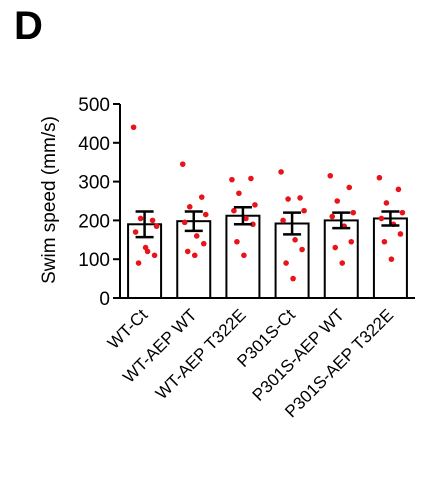 The width and height of the screenshot is (430, 495). Describe the element at coordinates (104, 299) in the screenshot. I see `y-tick-label: 0` at that location.